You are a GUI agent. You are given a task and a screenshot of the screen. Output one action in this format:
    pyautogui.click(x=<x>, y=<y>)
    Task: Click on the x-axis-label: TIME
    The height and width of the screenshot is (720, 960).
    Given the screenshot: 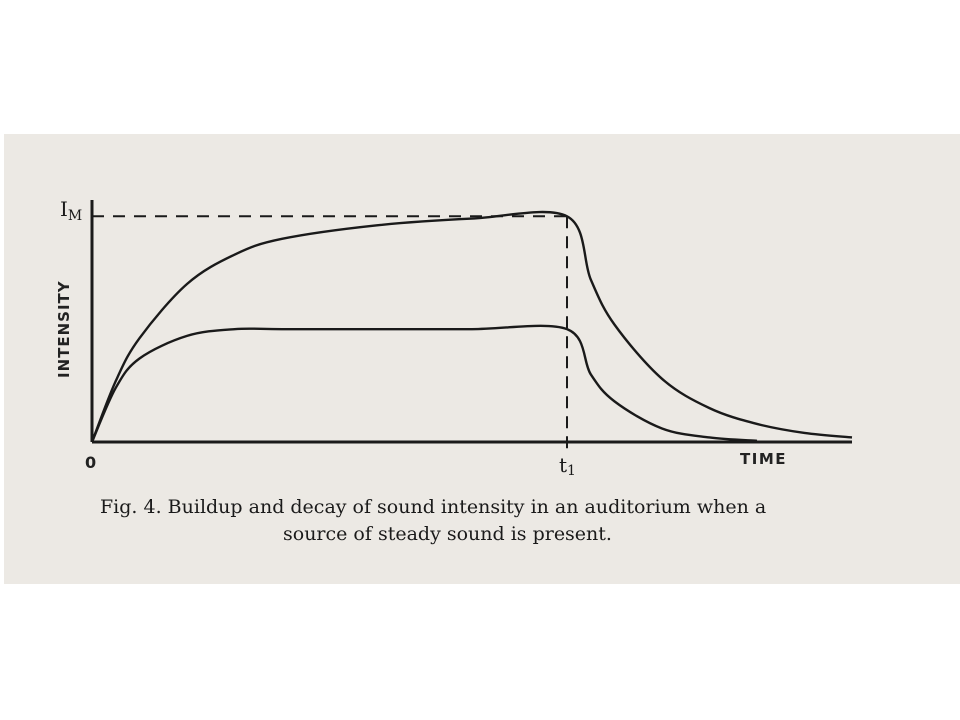 What is the action you would take?
    pyautogui.click(x=763, y=459)
    